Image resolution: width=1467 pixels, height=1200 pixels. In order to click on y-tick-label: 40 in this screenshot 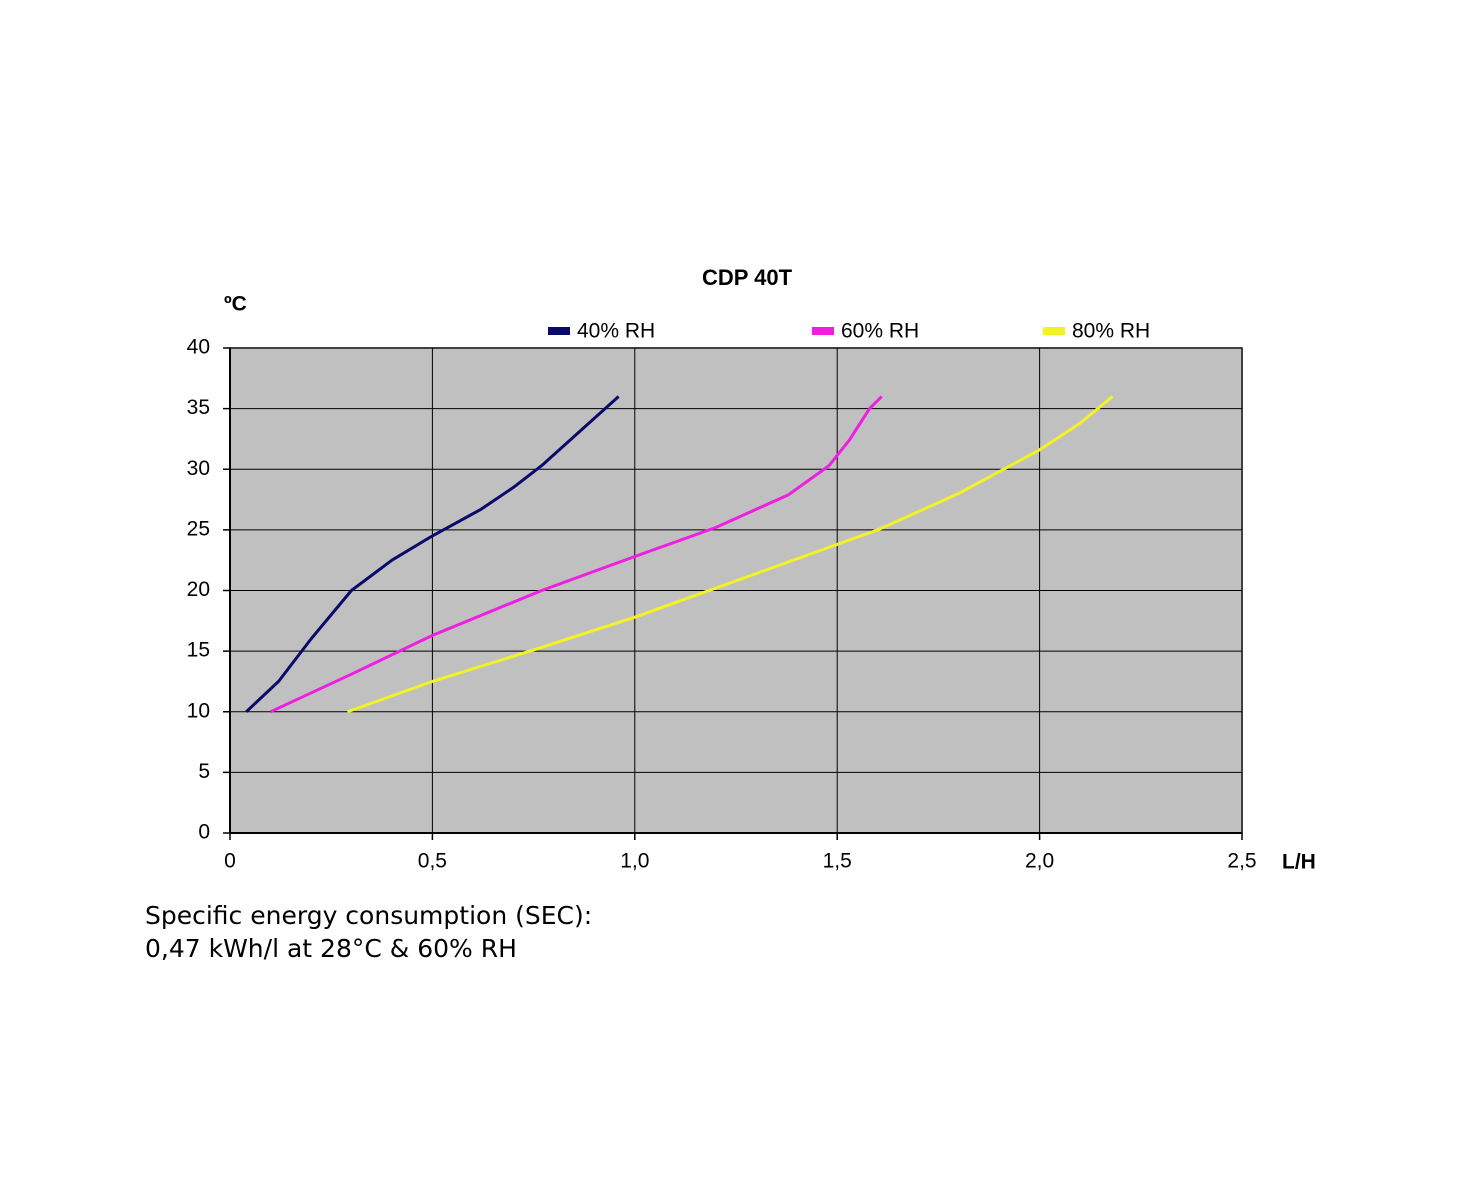, I will do `click(198, 347)`.